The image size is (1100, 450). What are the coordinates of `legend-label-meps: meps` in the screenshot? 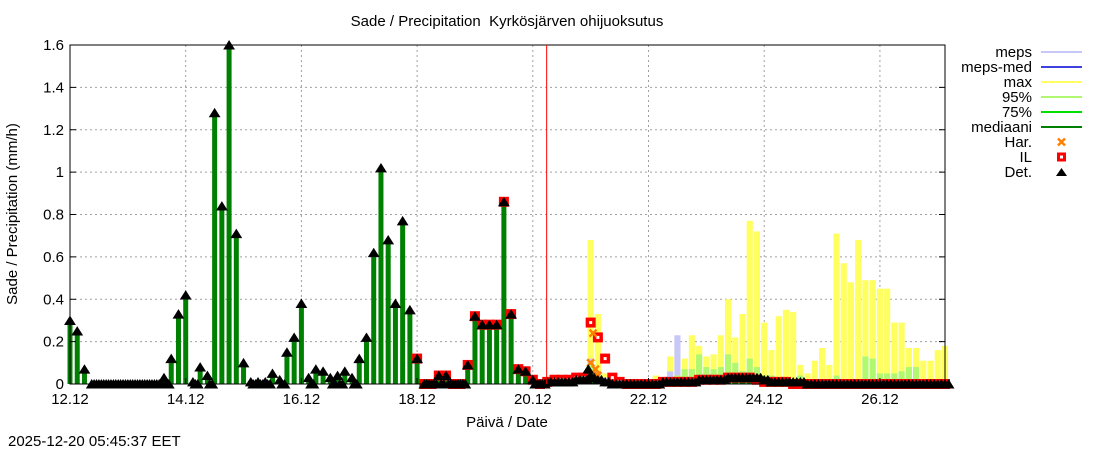 It's located at (1013, 52).